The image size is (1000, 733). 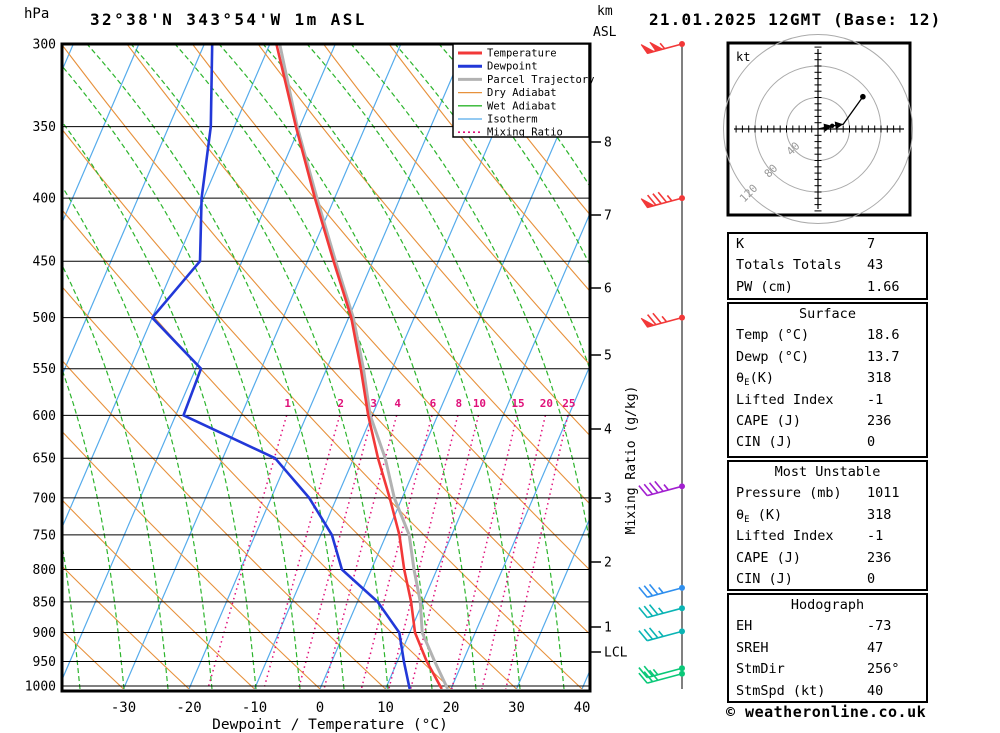 What do you see at coordinates (875, 690) in the screenshot?
I see `stat-value: 40` at bounding box center [875, 690].